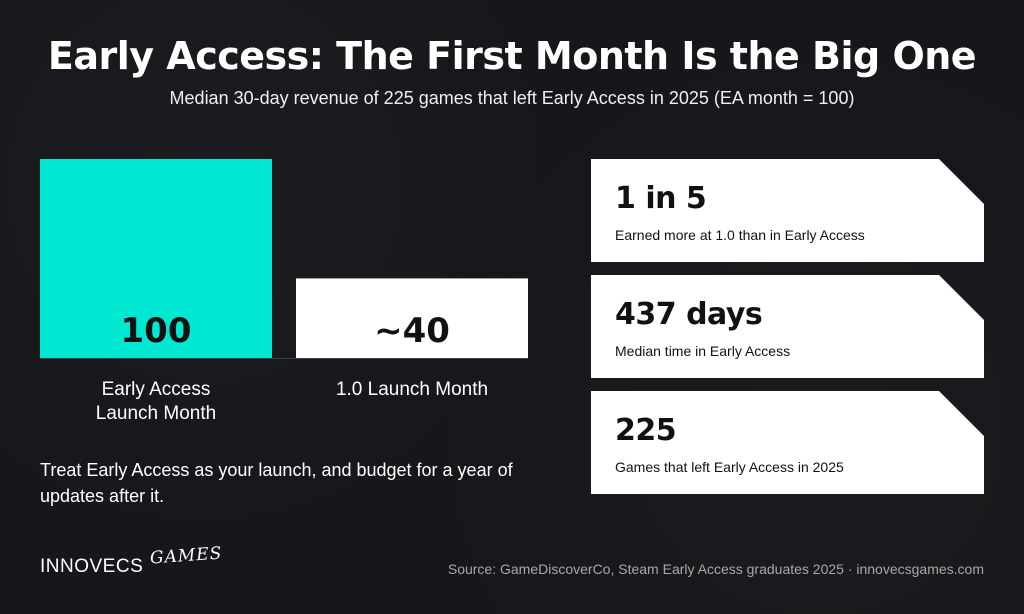 This screenshot has width=1024, height=614. What do you see at coordinates (787, 442) in the screenshot?
I see `stat-card-game-count: 225 Games that left Early Access in 2025` at bounding box center [787, 442].